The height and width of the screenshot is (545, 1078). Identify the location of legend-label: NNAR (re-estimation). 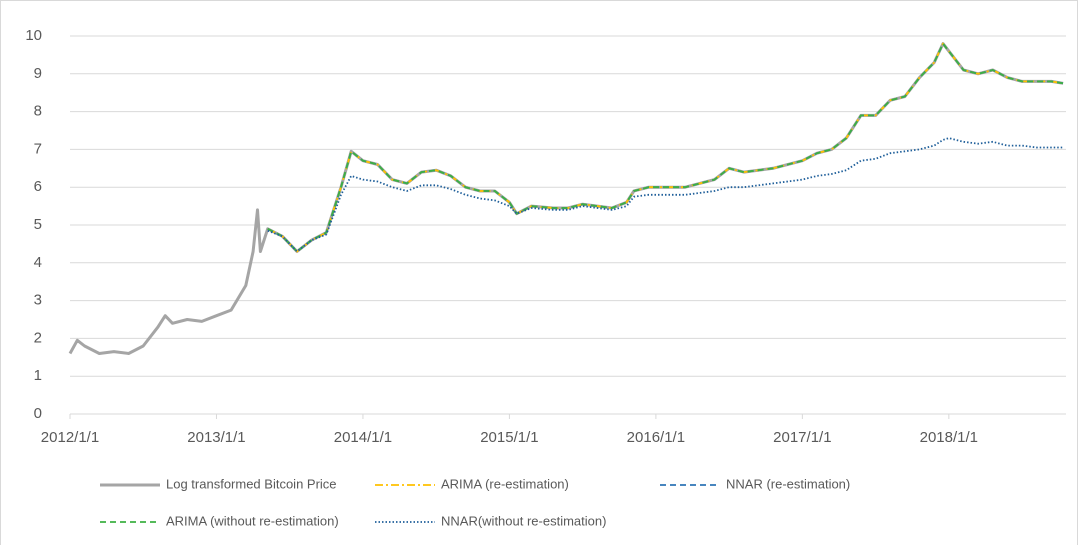
(788, 483).